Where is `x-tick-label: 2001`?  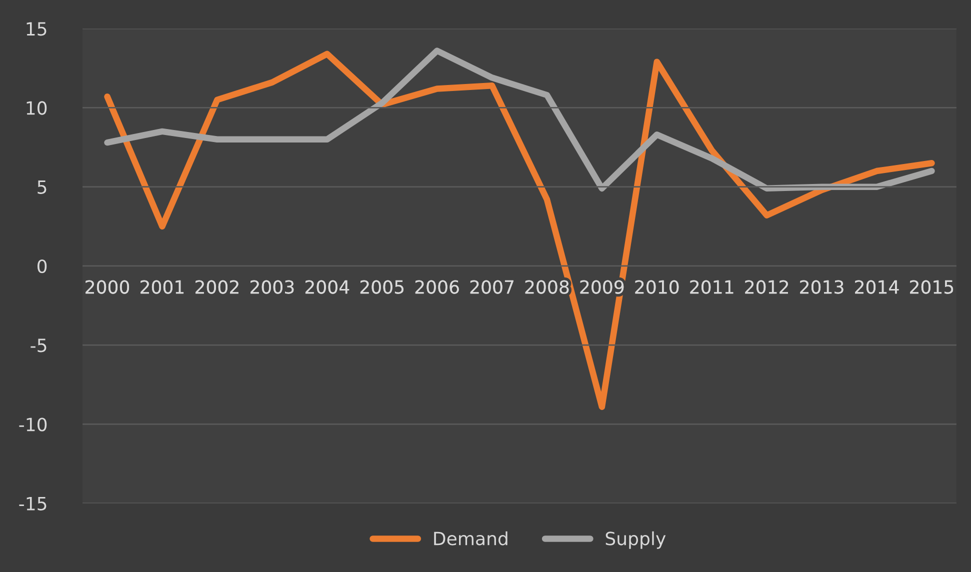 x-tick-label: 2001 is located at coordinates (162, 287).